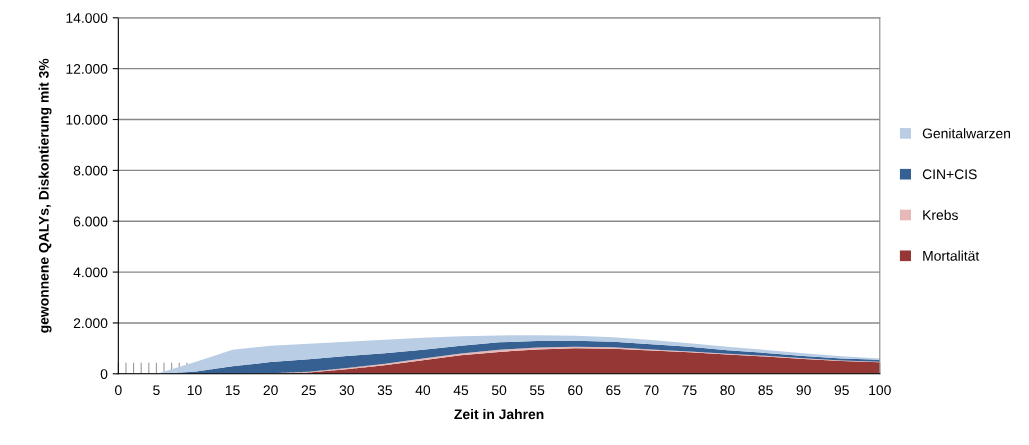 Image resolution: width=1029 pixels, height=445 pixels. I want to click on x-tick-label: 35, so click(384, 390).